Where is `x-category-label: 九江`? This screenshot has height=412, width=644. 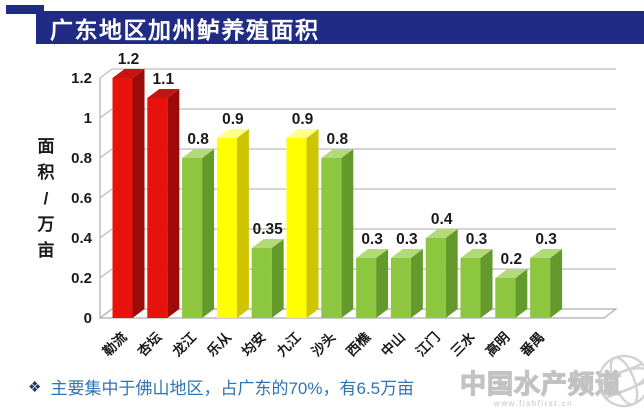 x-category-label: 九江 is located at coordinates (288, 343).